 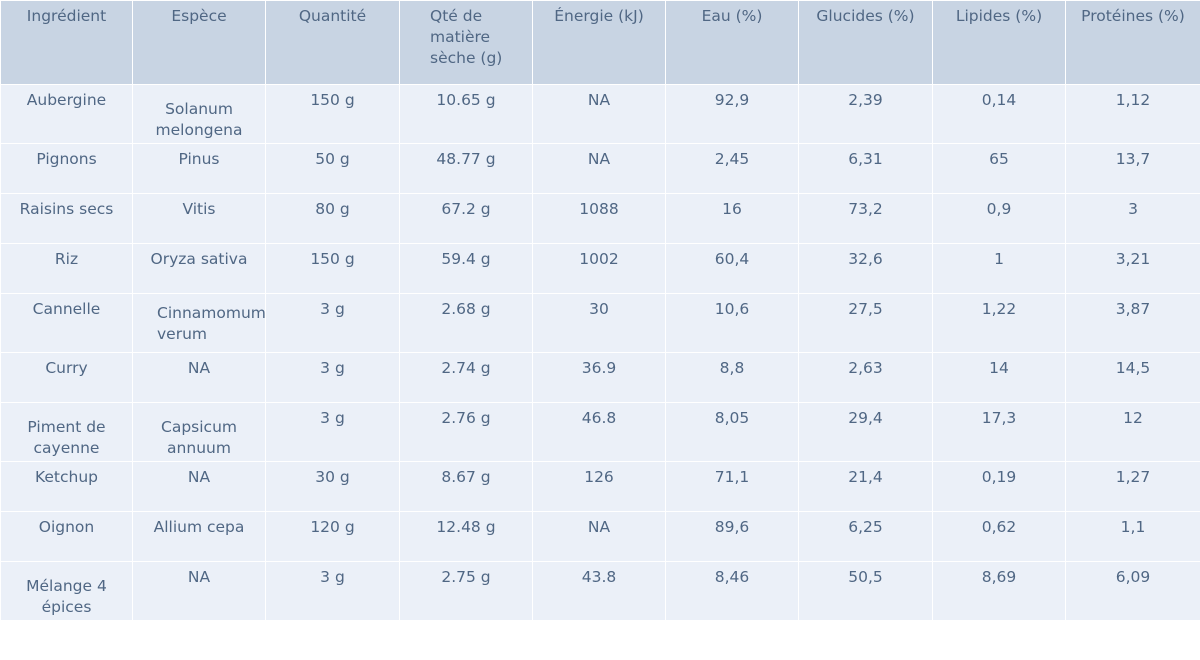 I want to click on table-cell: Pignons, so click(x=67, y=169).